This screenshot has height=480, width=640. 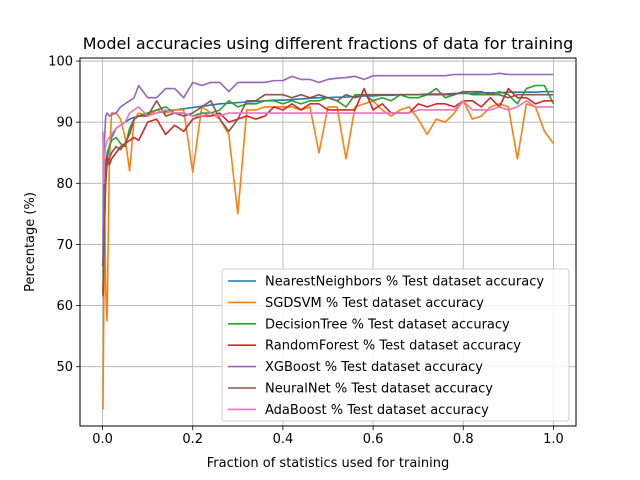 What do you see at coordinates (102, 439) in the screenshot?
I see `x-tick-label: 0.0` at bounding box center [102, 439].